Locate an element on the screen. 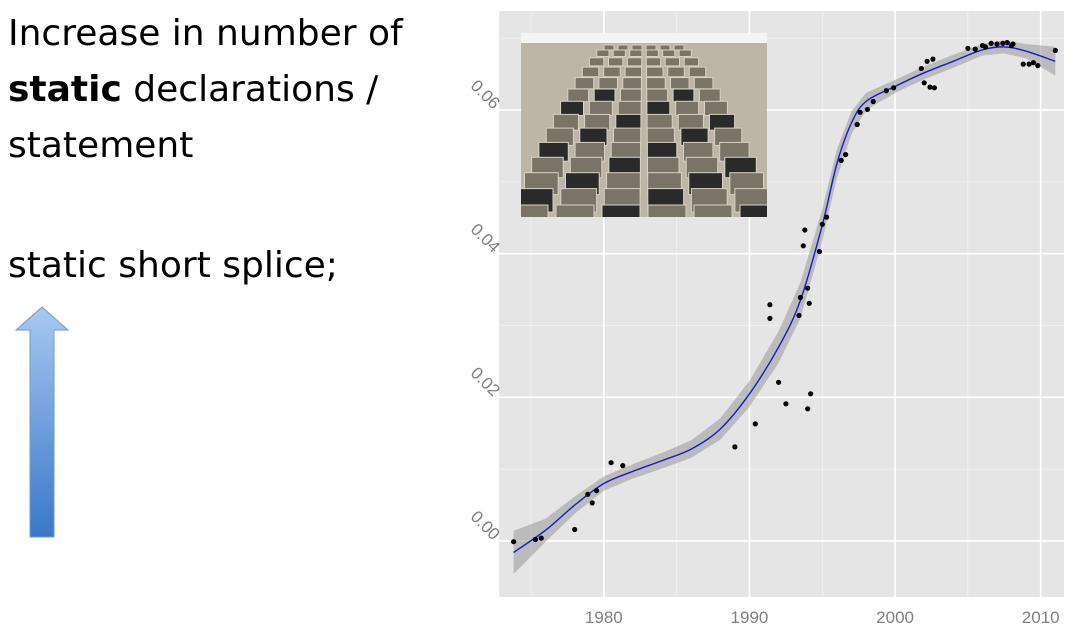 The height and width of the screenshot is (632, 1077). title-line-2-rest: declarations / is located at coordinates (250, 89).